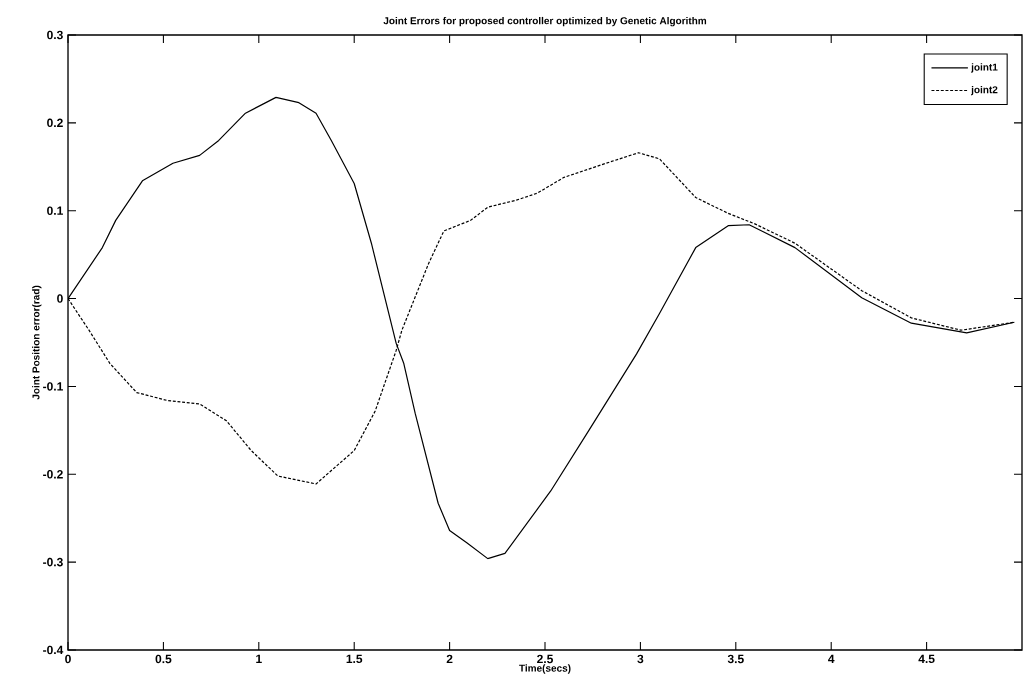  I want to click on y-tick-label: 0.1, so click(55, 210).